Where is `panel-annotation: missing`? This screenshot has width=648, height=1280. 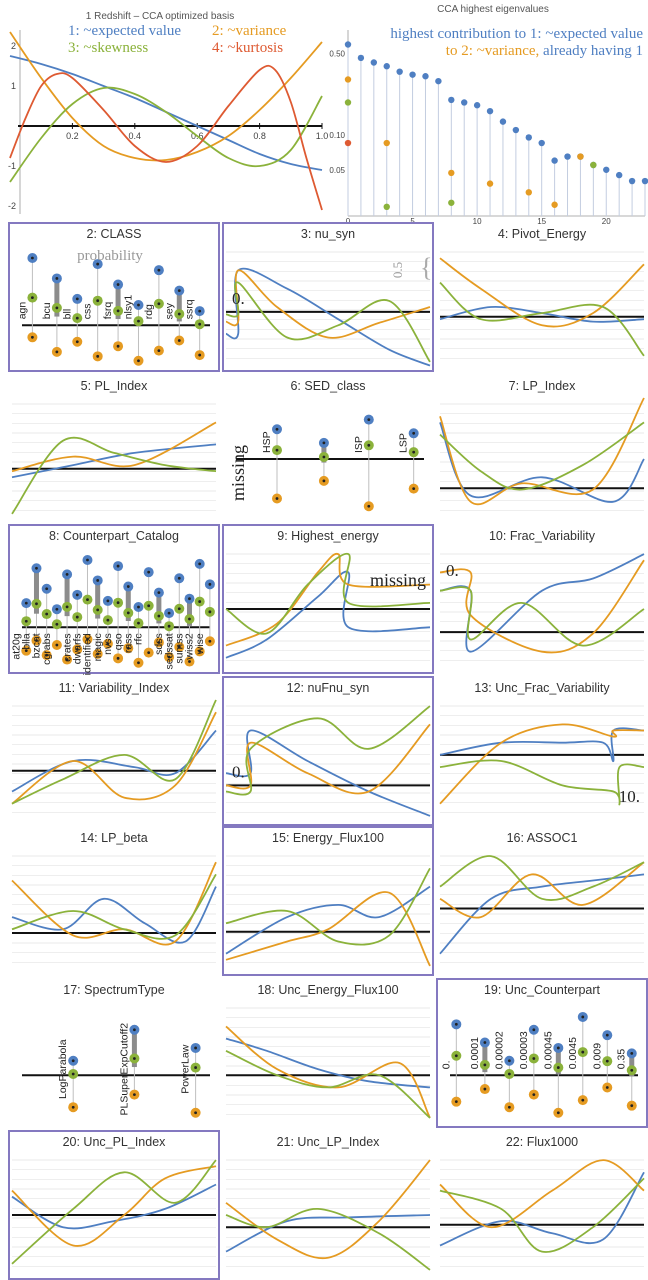 panel-annotation: missing is located at coordinates (398, 580).